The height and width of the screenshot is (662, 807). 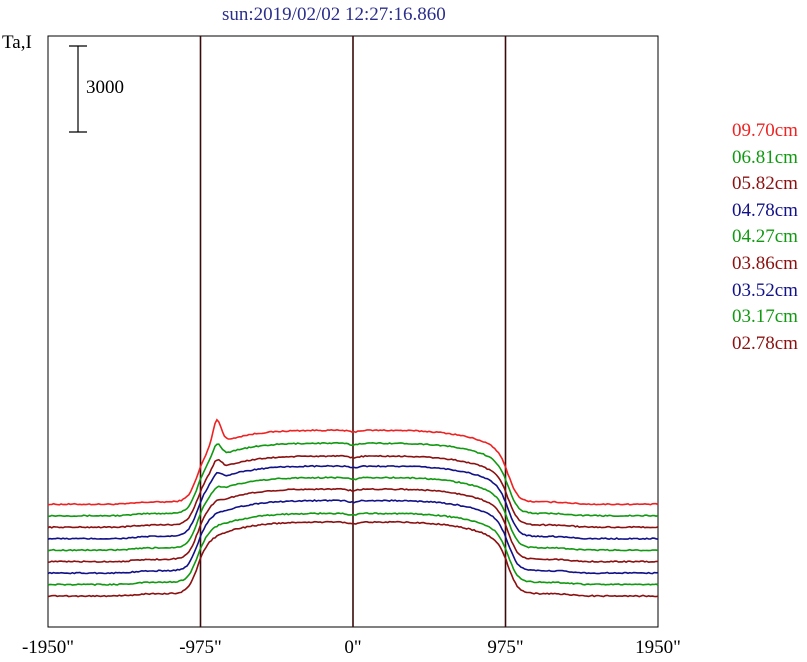 What do you see at coordinates (765, 263) in the screenshot?
I see `legend-item-03.86cm: 03.86cm` at bounding box center [765, 263].